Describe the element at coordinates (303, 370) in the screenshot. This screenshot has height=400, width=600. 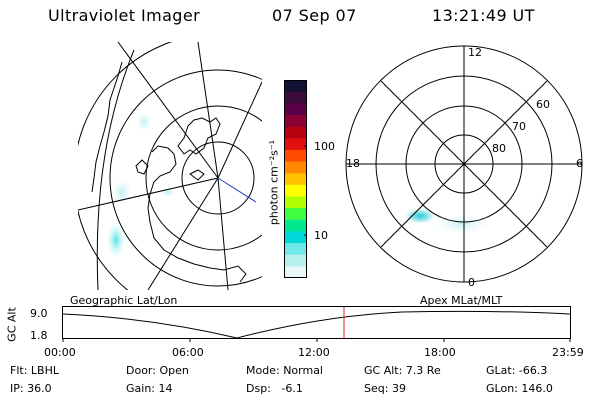
I see `mode-value: Normal` at that location.